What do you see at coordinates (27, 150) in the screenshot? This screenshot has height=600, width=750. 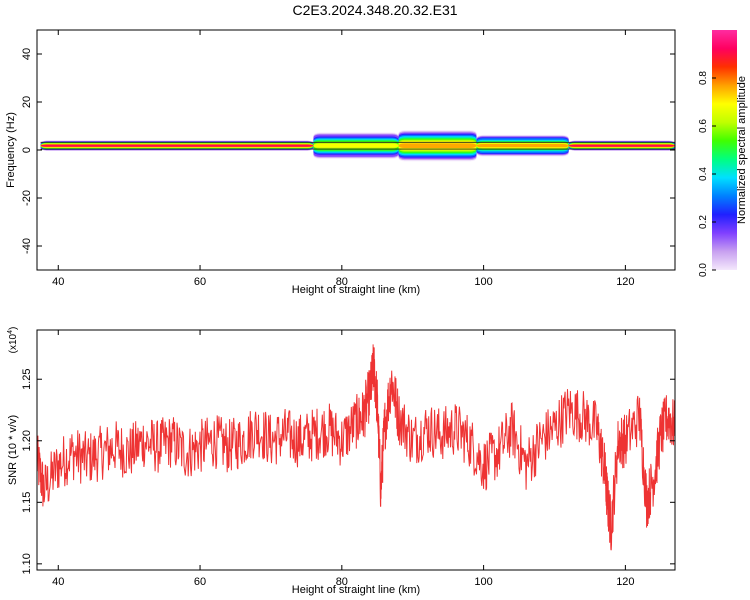 I see `spectrogram-ytick-label: 0` at bounding box center [27, 150].